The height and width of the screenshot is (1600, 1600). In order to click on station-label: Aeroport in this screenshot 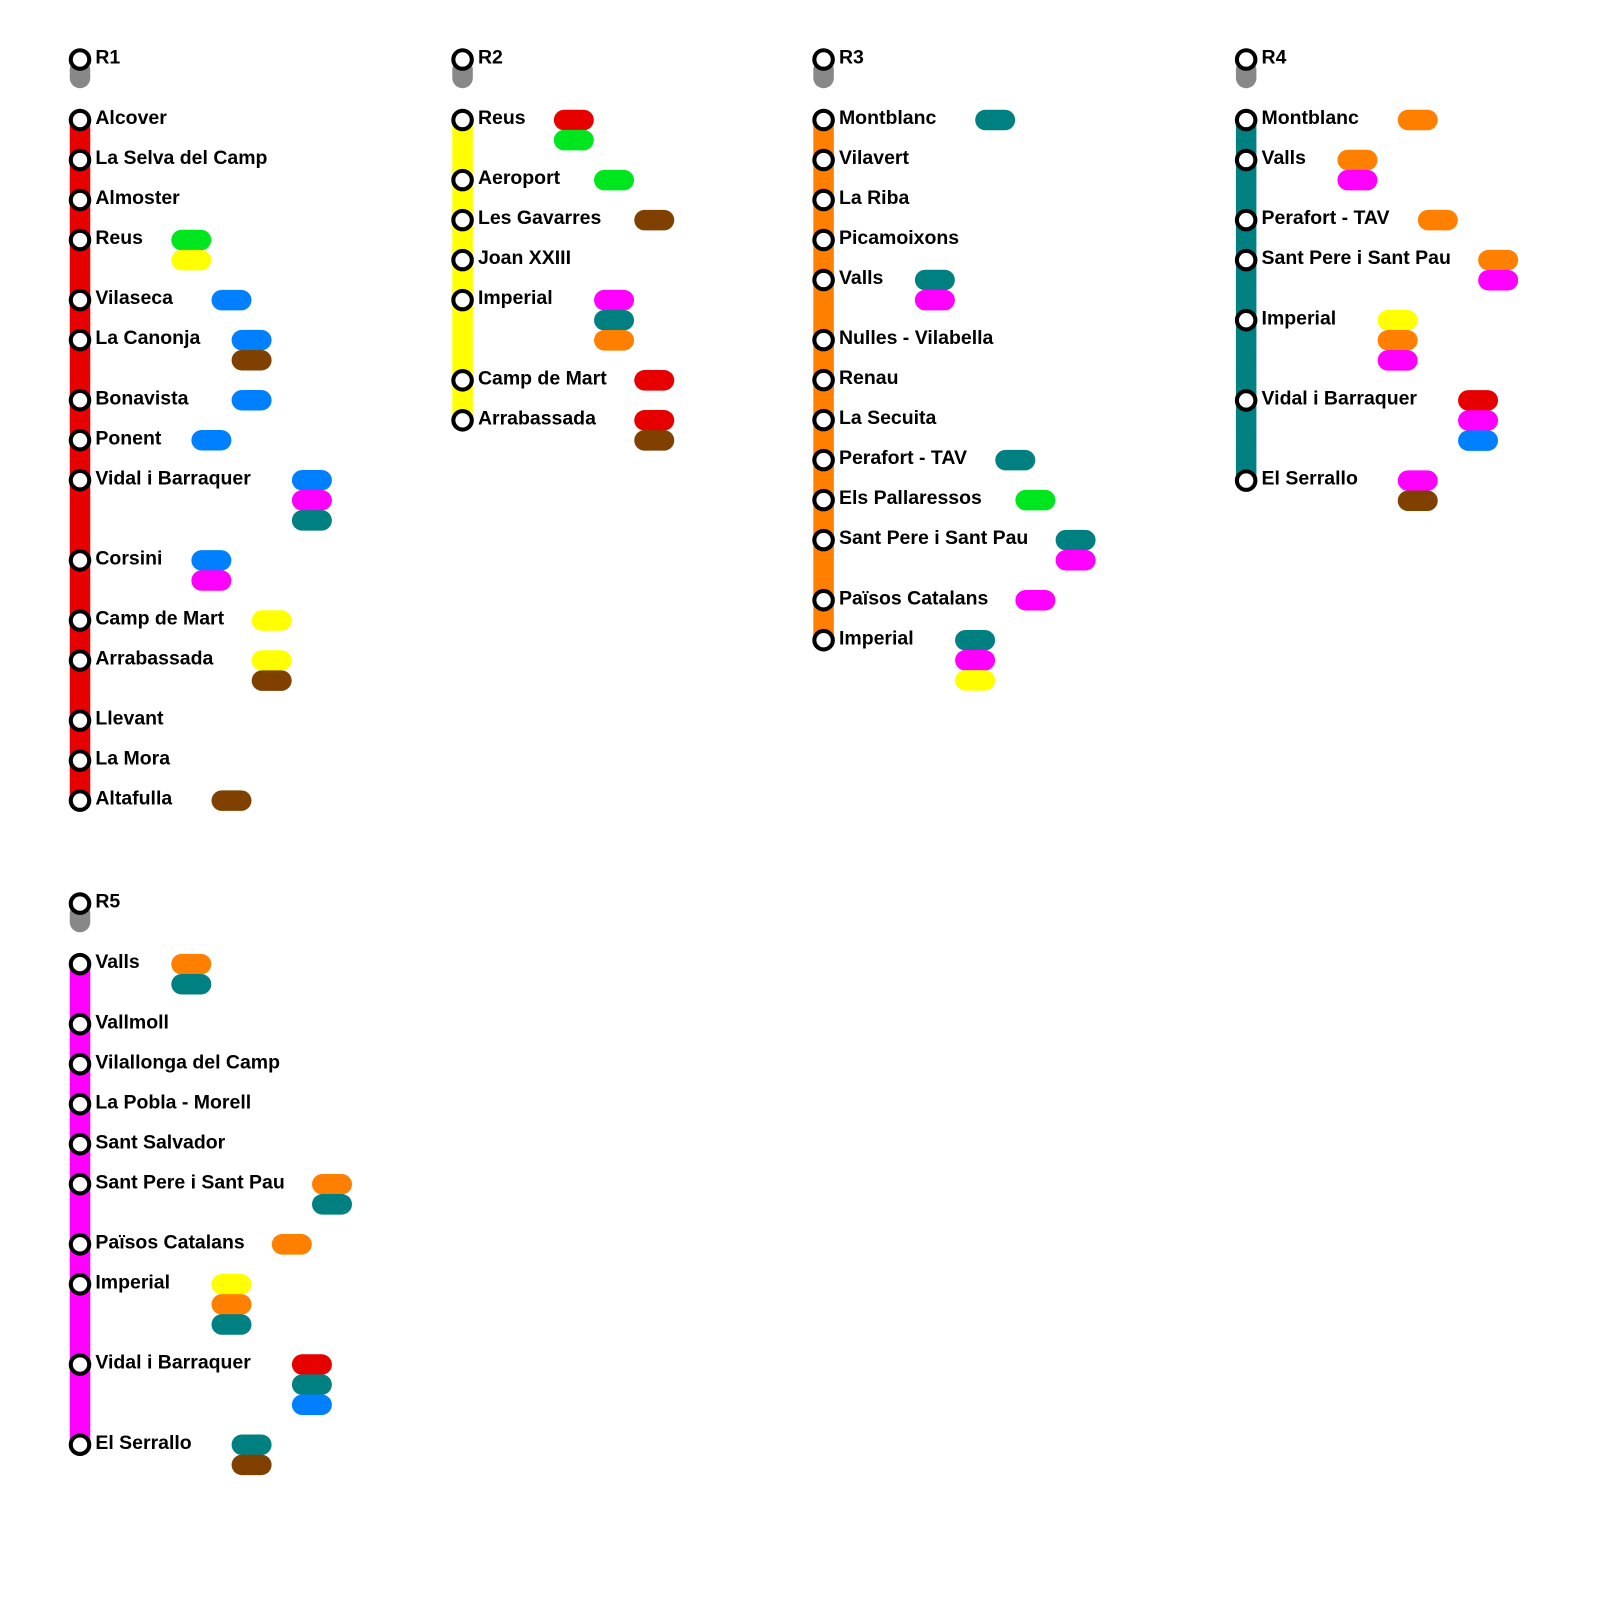, I will do `click(519, 178)`.